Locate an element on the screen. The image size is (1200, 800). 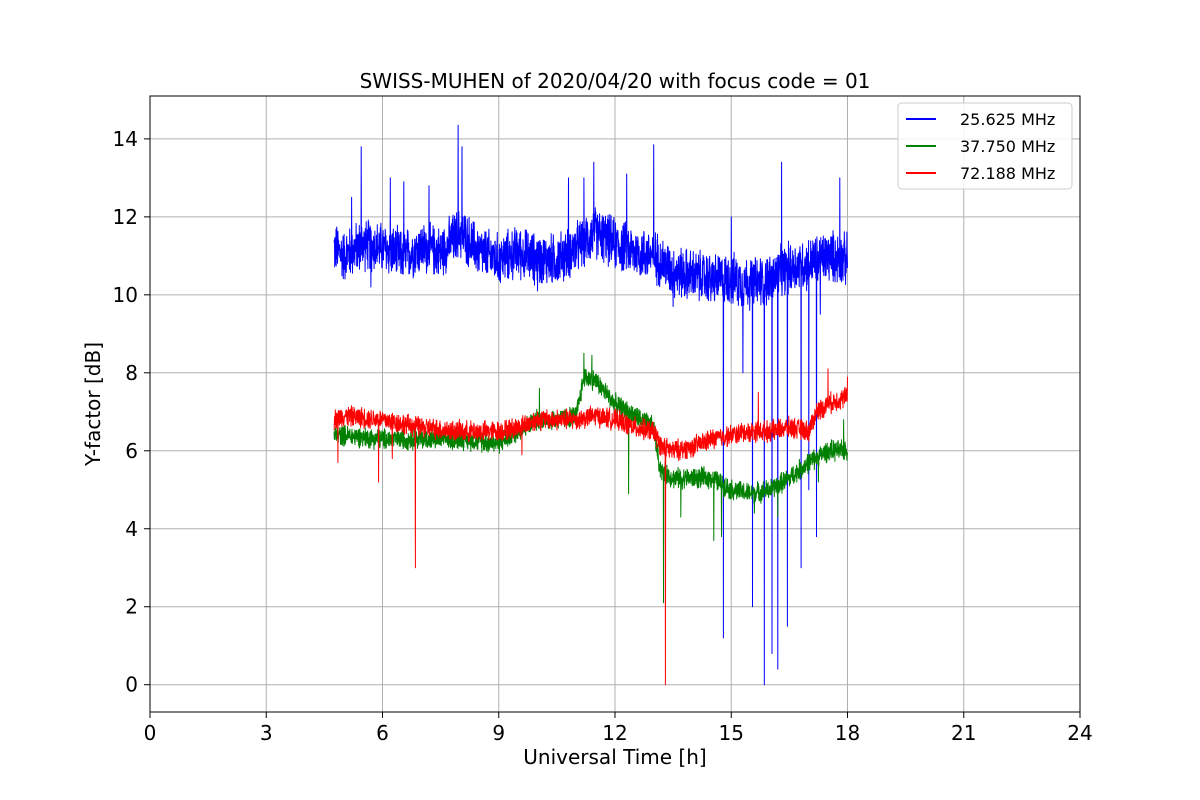
x-tick-label: 0 is located at coordinates (150, 733).